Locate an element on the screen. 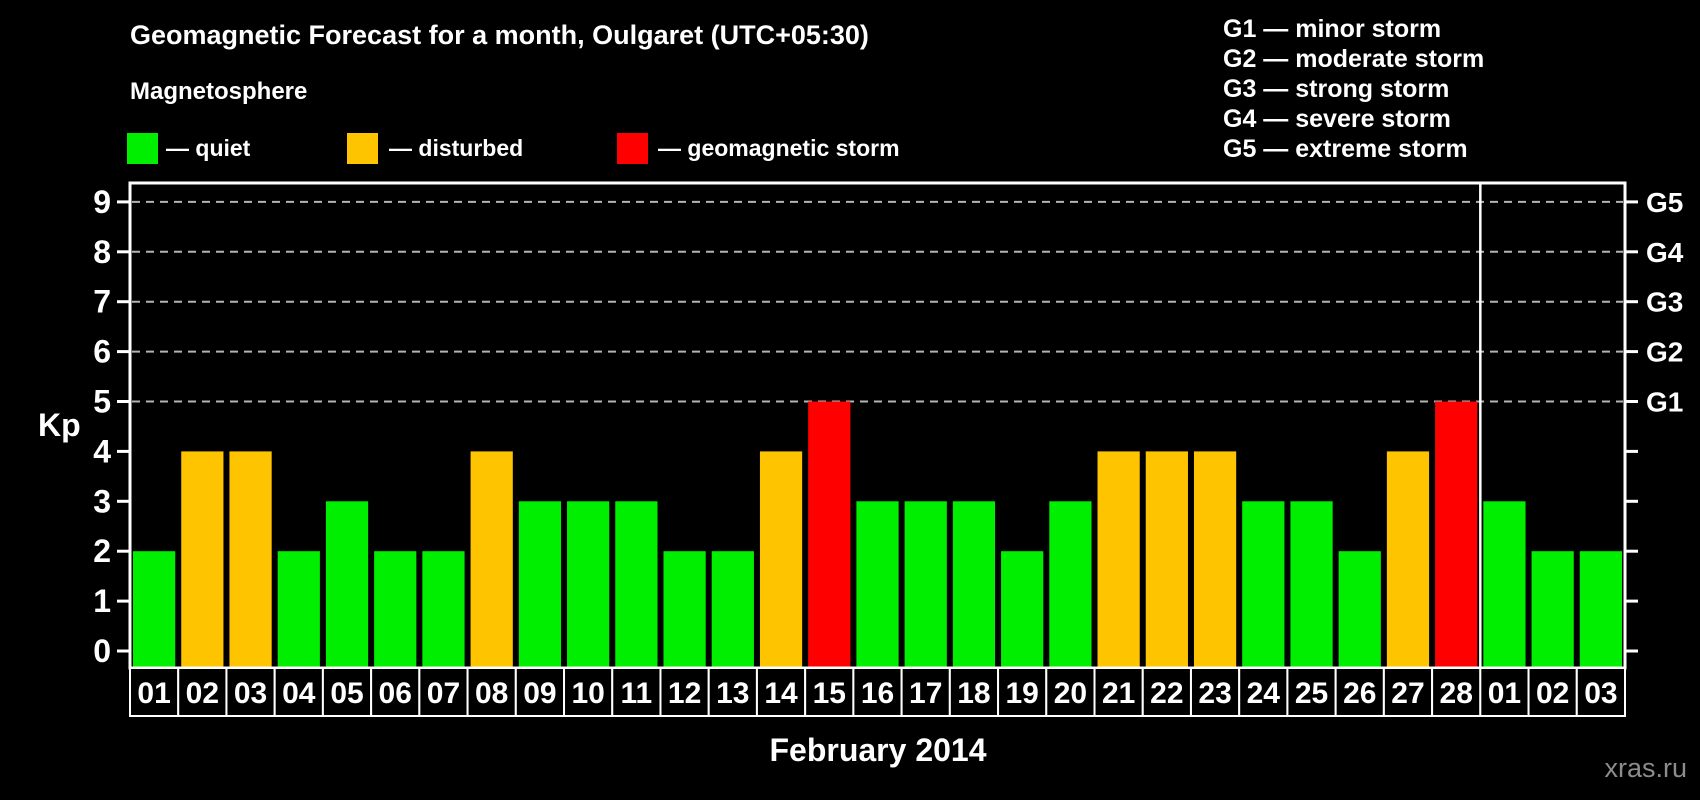 The width and height of the screenshot is (1700, 800). g-scale-tick-label-g2: G2 is located at coordinates (1664, 352).